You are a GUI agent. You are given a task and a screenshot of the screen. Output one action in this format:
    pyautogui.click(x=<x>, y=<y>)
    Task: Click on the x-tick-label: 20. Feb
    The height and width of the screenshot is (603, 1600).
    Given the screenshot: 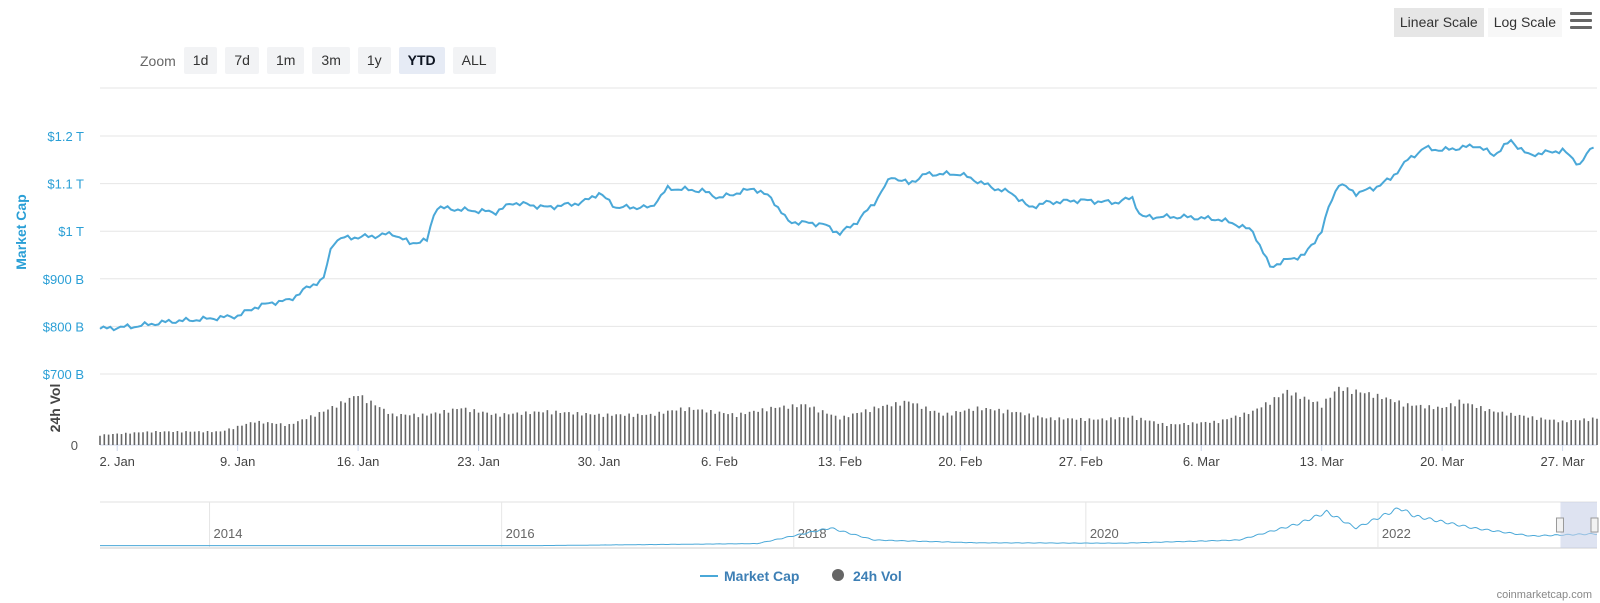 What is the action you would take?
    pyautogui.click(x=960, y=461)
    